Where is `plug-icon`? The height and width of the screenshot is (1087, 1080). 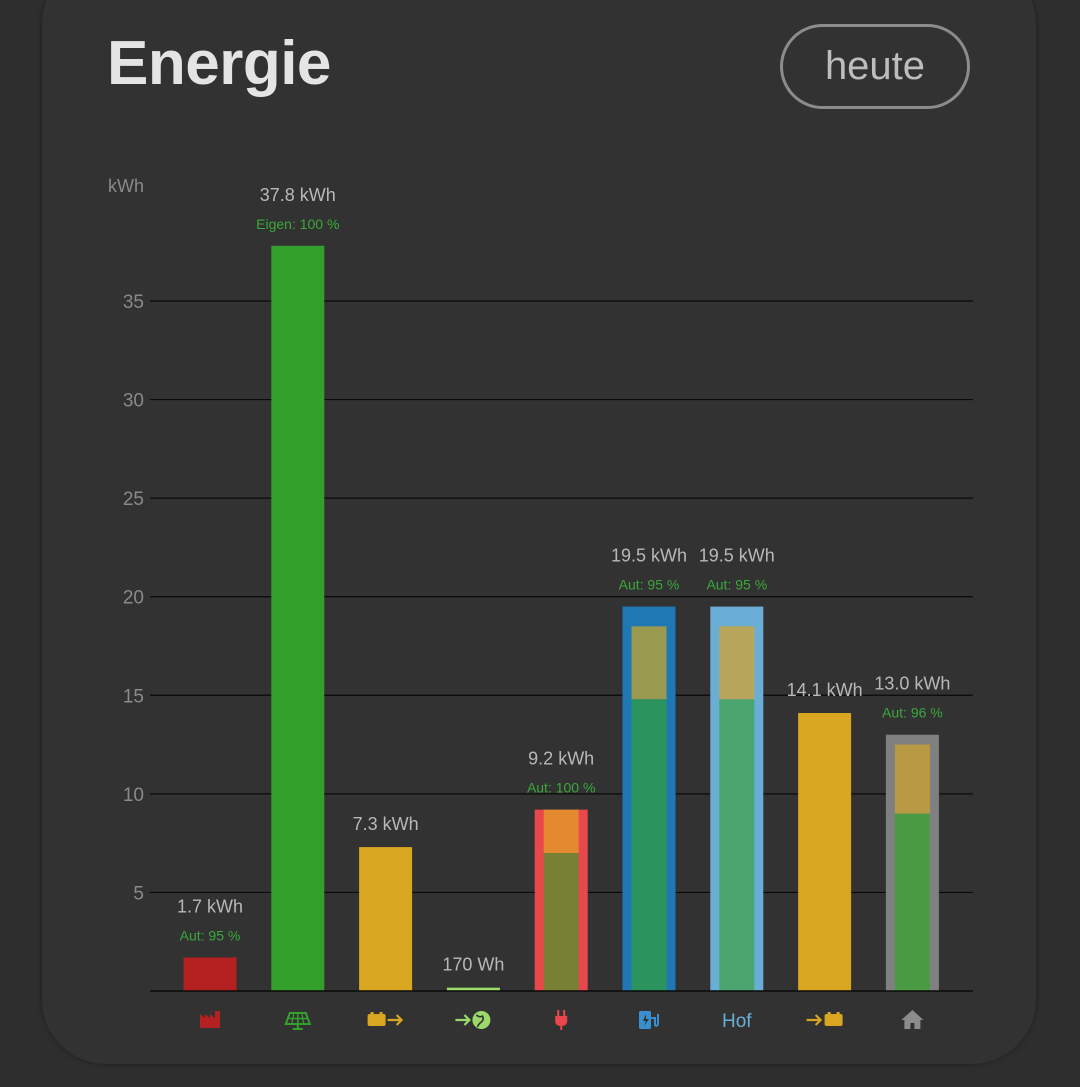 plug-icon is located at coordinates (561, 1020).